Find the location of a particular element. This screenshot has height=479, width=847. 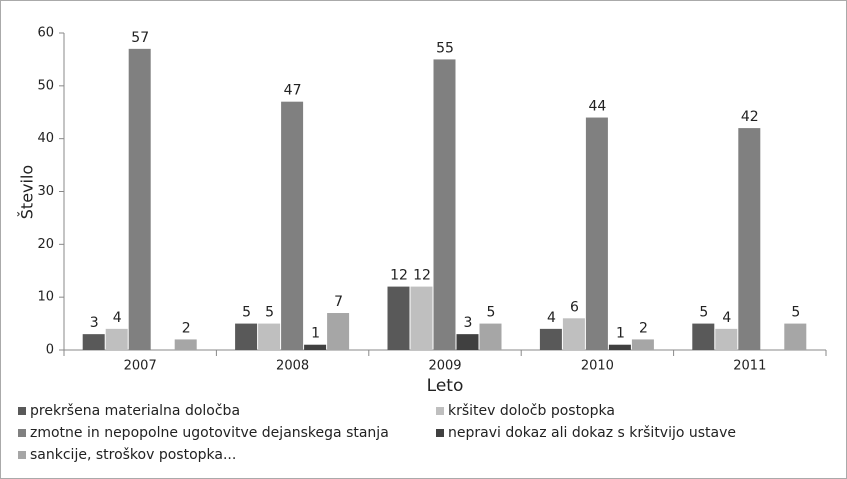

y-tick-label: 10 is located at coordinates (45, 297).